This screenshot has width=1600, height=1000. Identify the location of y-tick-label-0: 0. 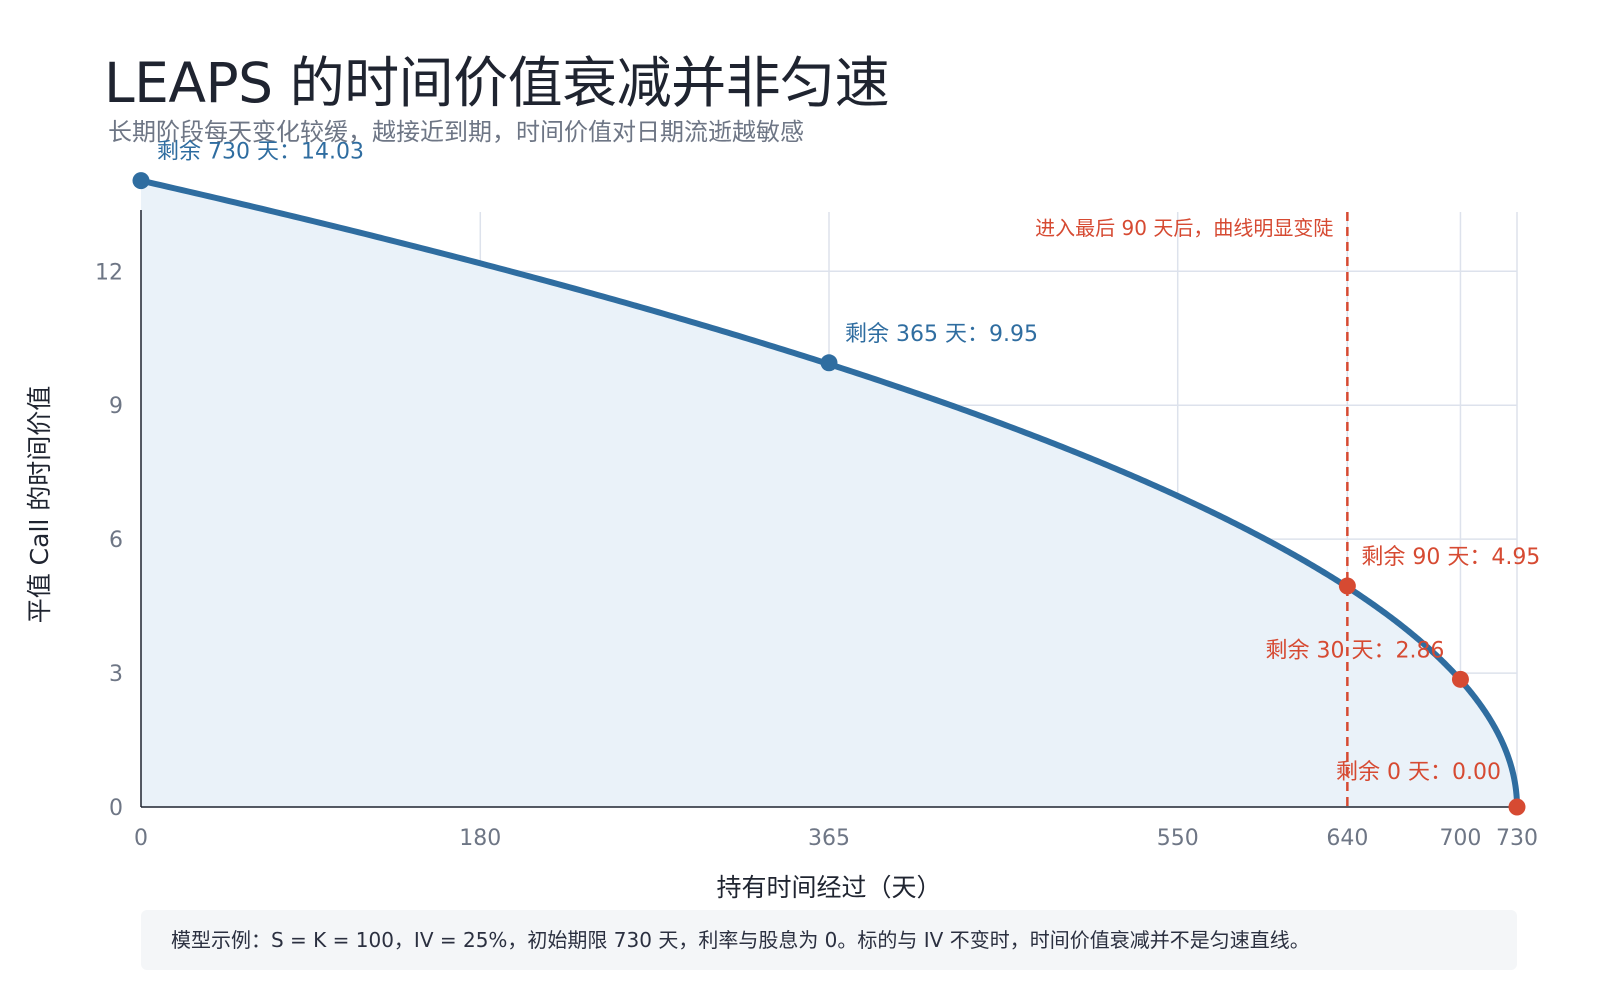
(116, 808).